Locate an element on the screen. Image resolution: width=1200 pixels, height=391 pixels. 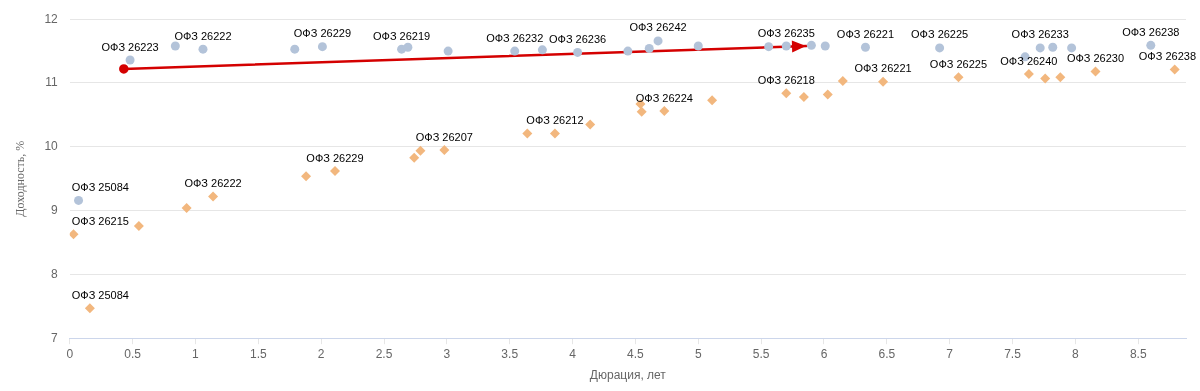
annotation: ОФЗ 26233 is located at coordinates (1040, 34).